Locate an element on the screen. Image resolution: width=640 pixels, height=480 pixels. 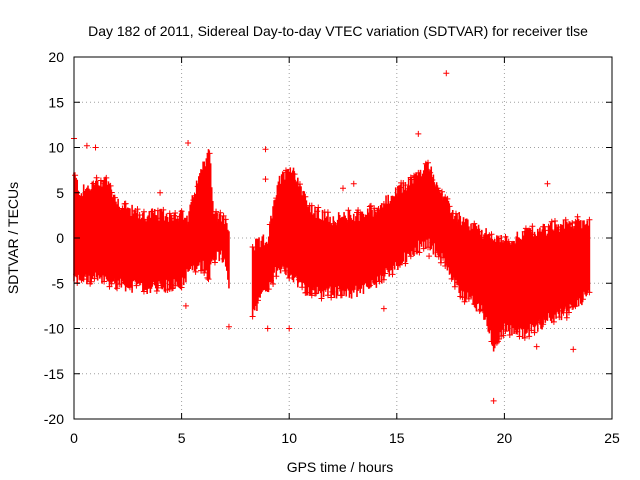
y-tick-label: -20 is located at coordinates (54, 419).